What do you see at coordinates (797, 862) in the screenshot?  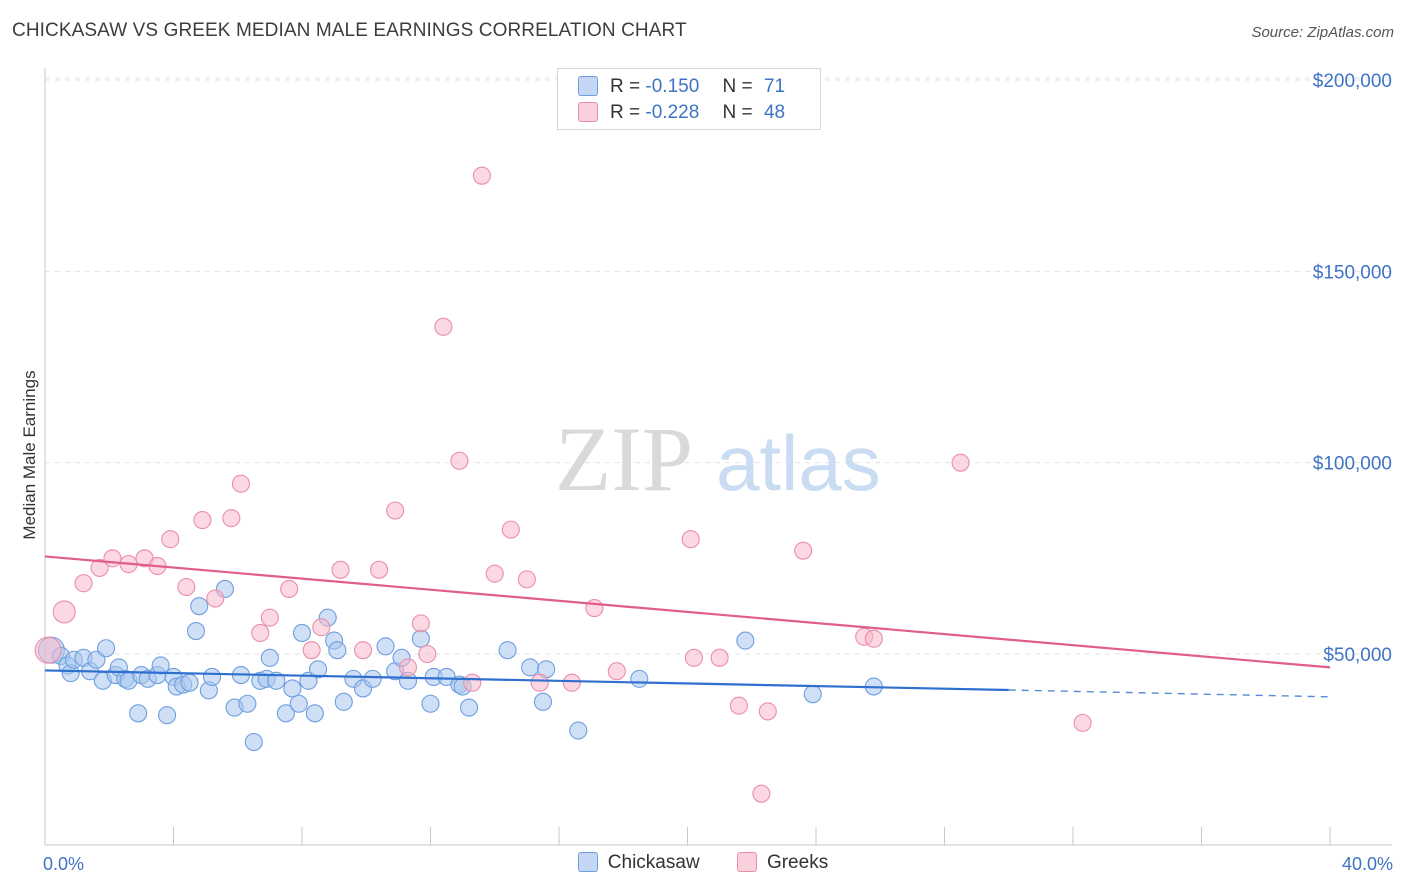 I see `series-label-greeks: Greeks` at bounding box center [797, 862].